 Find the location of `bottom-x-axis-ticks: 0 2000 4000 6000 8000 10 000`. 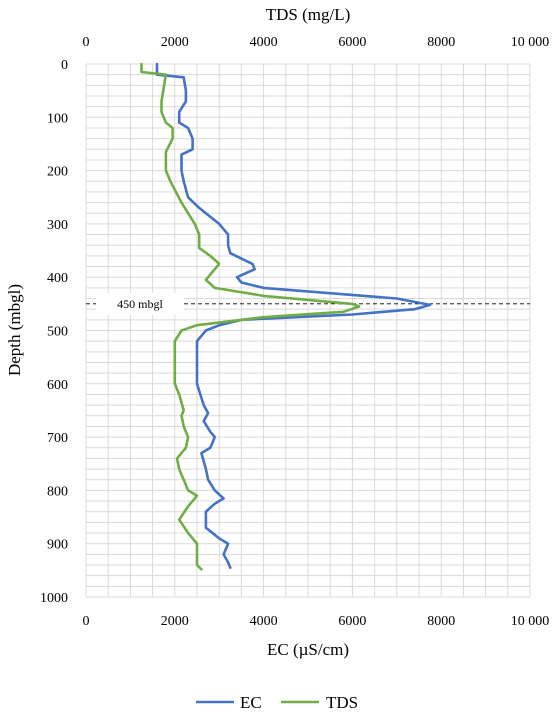

bottom-x-axis-ticks: 0 2000 4000 6000 8000 10 000 is located at coordinates (316, 621).